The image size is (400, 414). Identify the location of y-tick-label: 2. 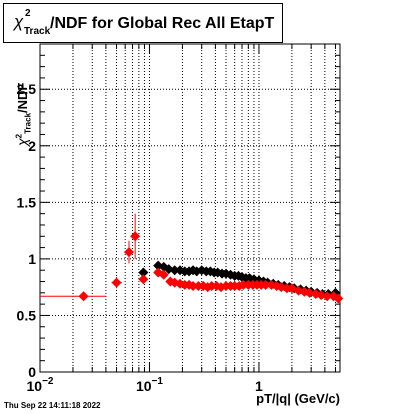
(32, 146).